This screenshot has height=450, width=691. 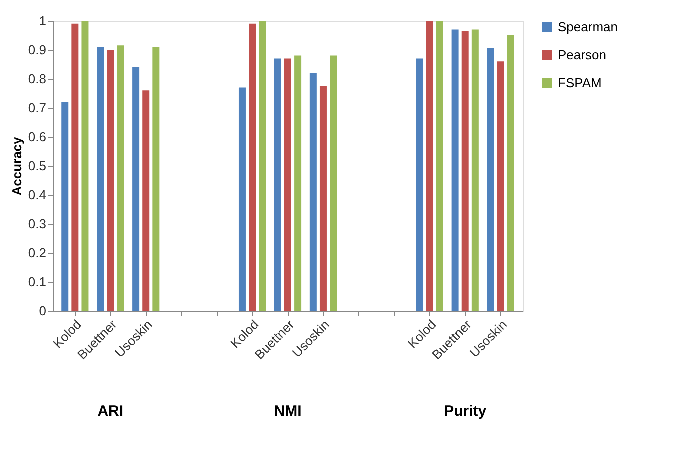 I want to click on legend-label: FSPAM, so click(x=580, y=83).